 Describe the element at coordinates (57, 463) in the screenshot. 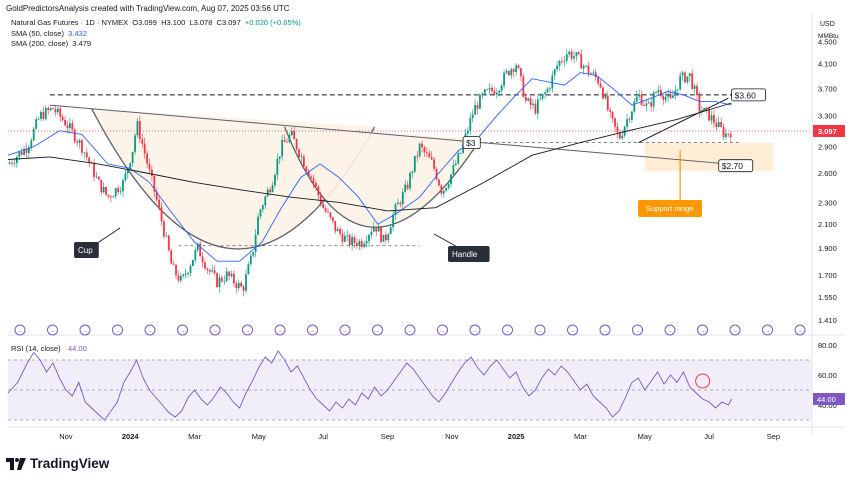

I see `tradingview-logo: TradingView` at that location.